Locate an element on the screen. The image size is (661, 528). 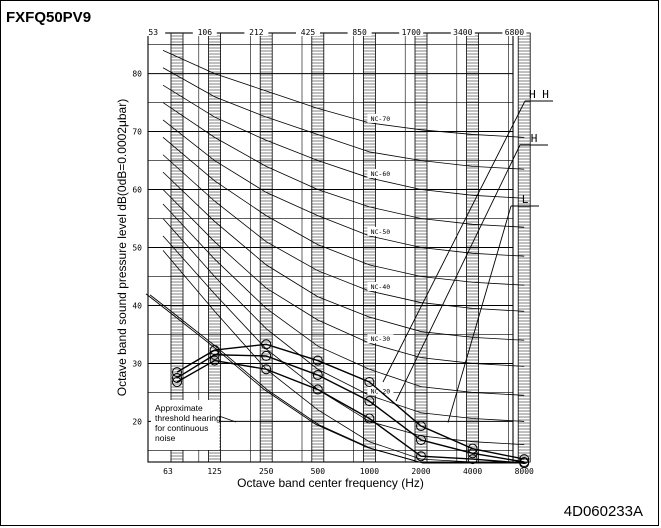
top-band-label: 6800 is located at coordinates (514, 32).